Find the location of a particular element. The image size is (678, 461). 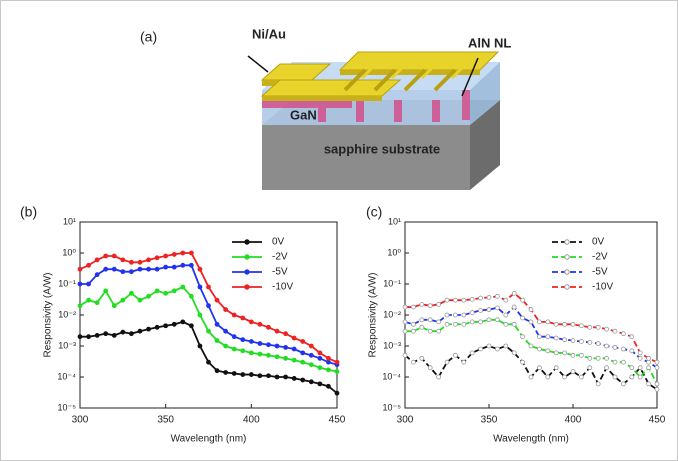

x-tick-label: 400 is located at coordinates (573, 420).